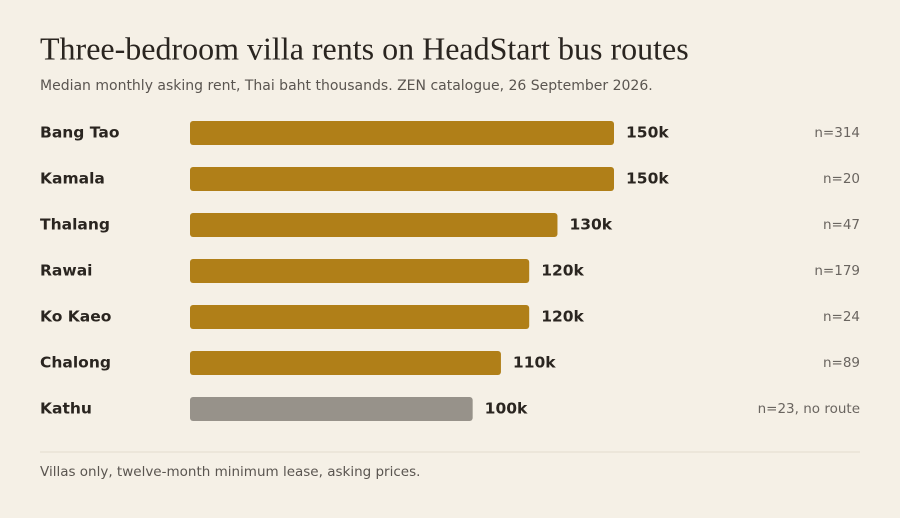 The width and height of the screenshot is (900, 518). I want to click on annotation: n=179, so click(837, 271).